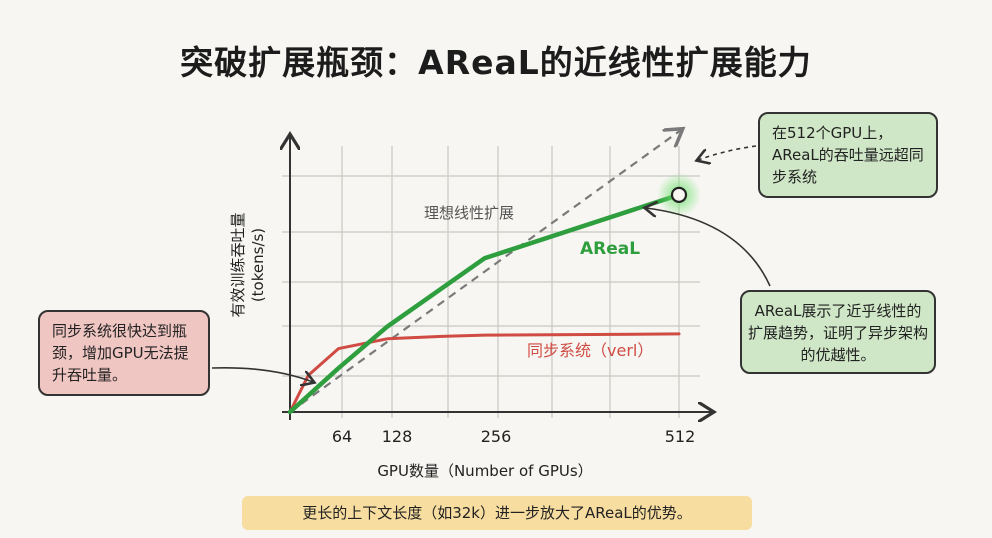  What do you see at coordinates (708, 247) in the screenshot?
I see `arrow-to-areal` at bounding box center [708, 247].